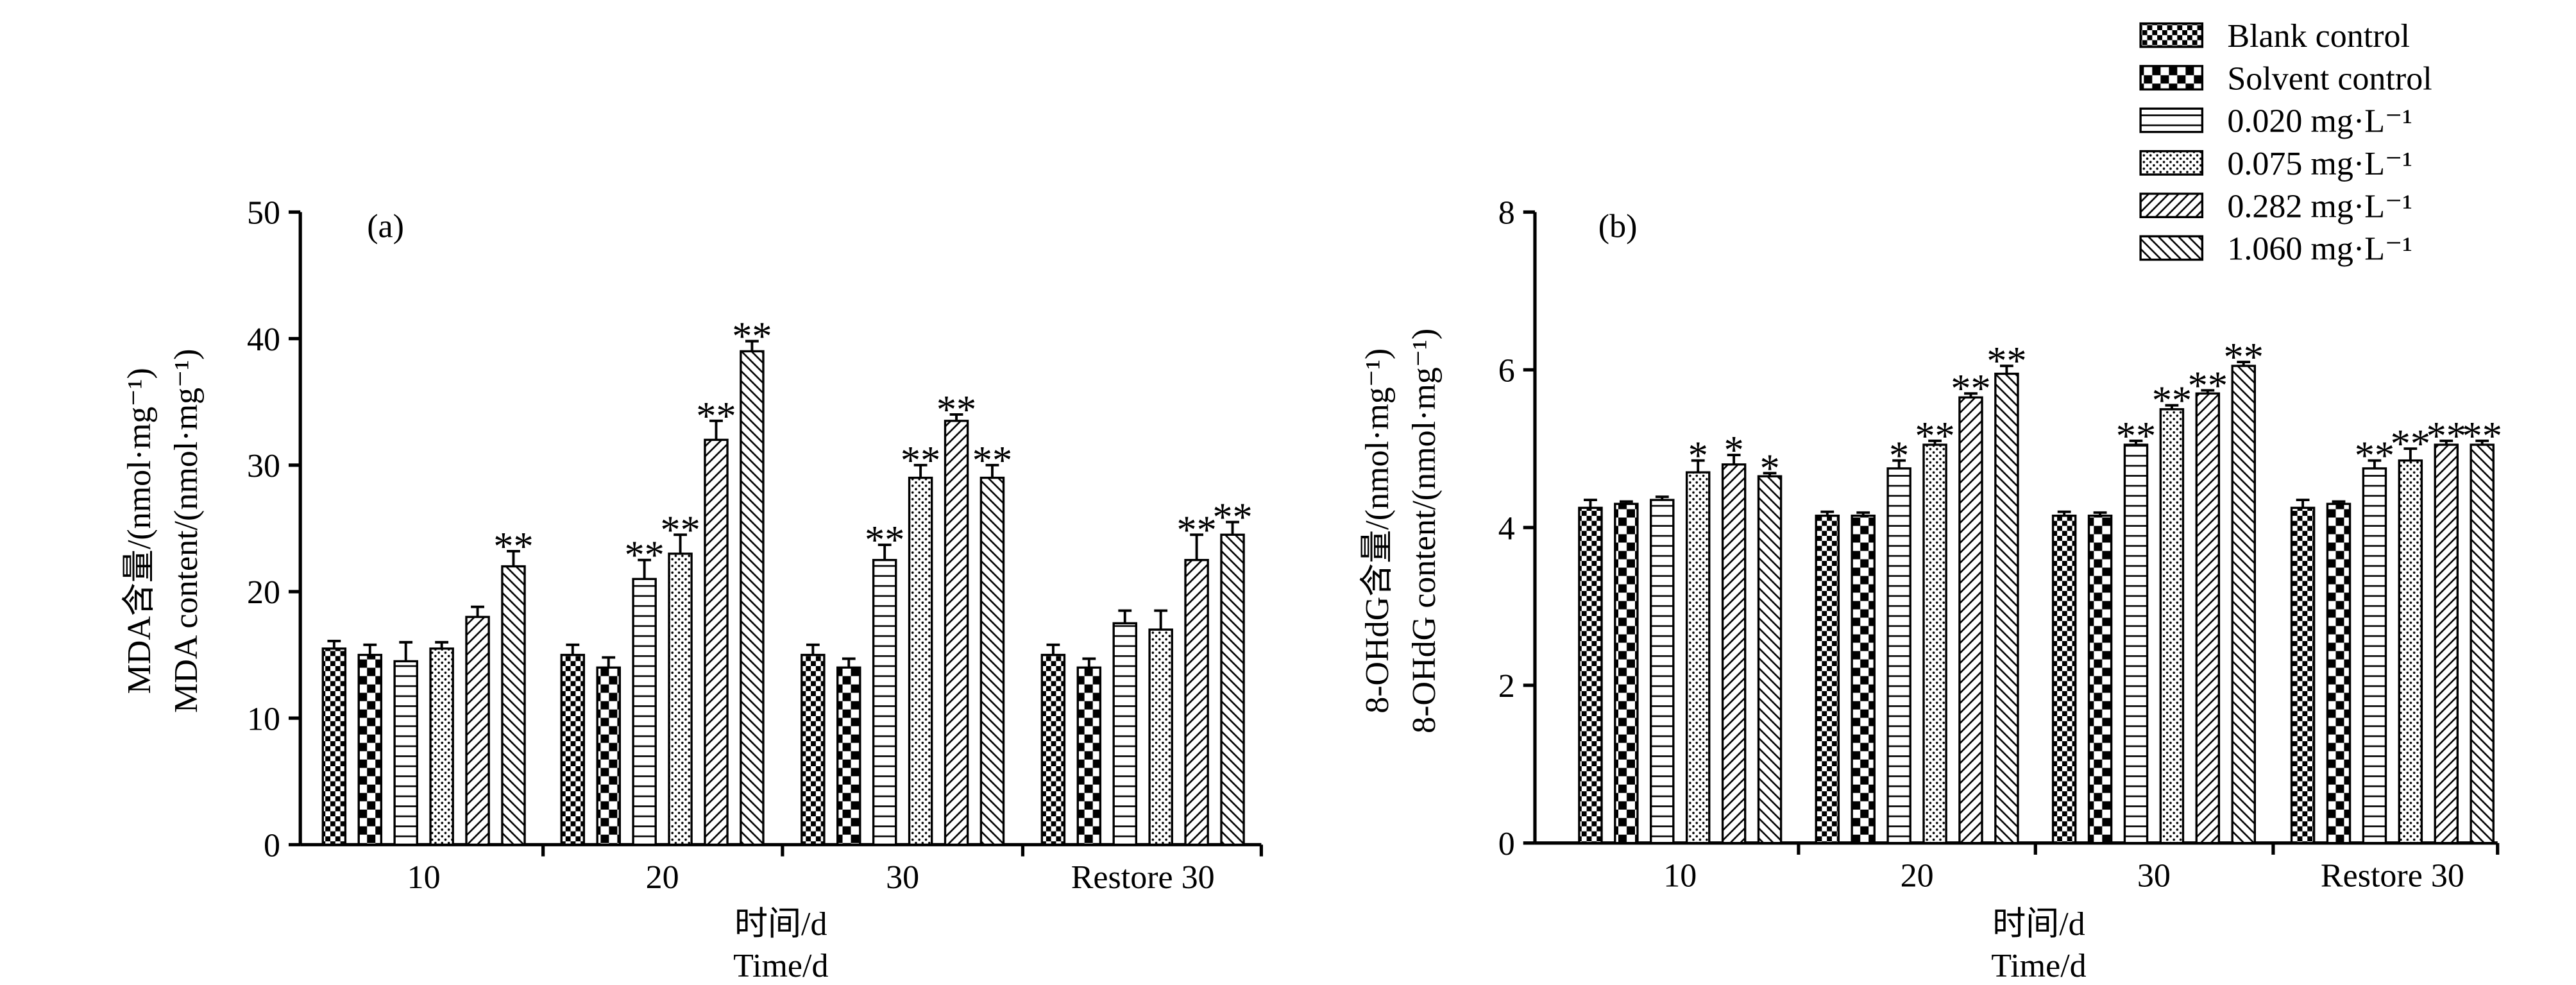 This screenshot has width=2576, height=985. What do you see at coordinates (662, 877) in the screenshot?
I see `x-tick-label-a: 20` at bounding box center [662, 877].